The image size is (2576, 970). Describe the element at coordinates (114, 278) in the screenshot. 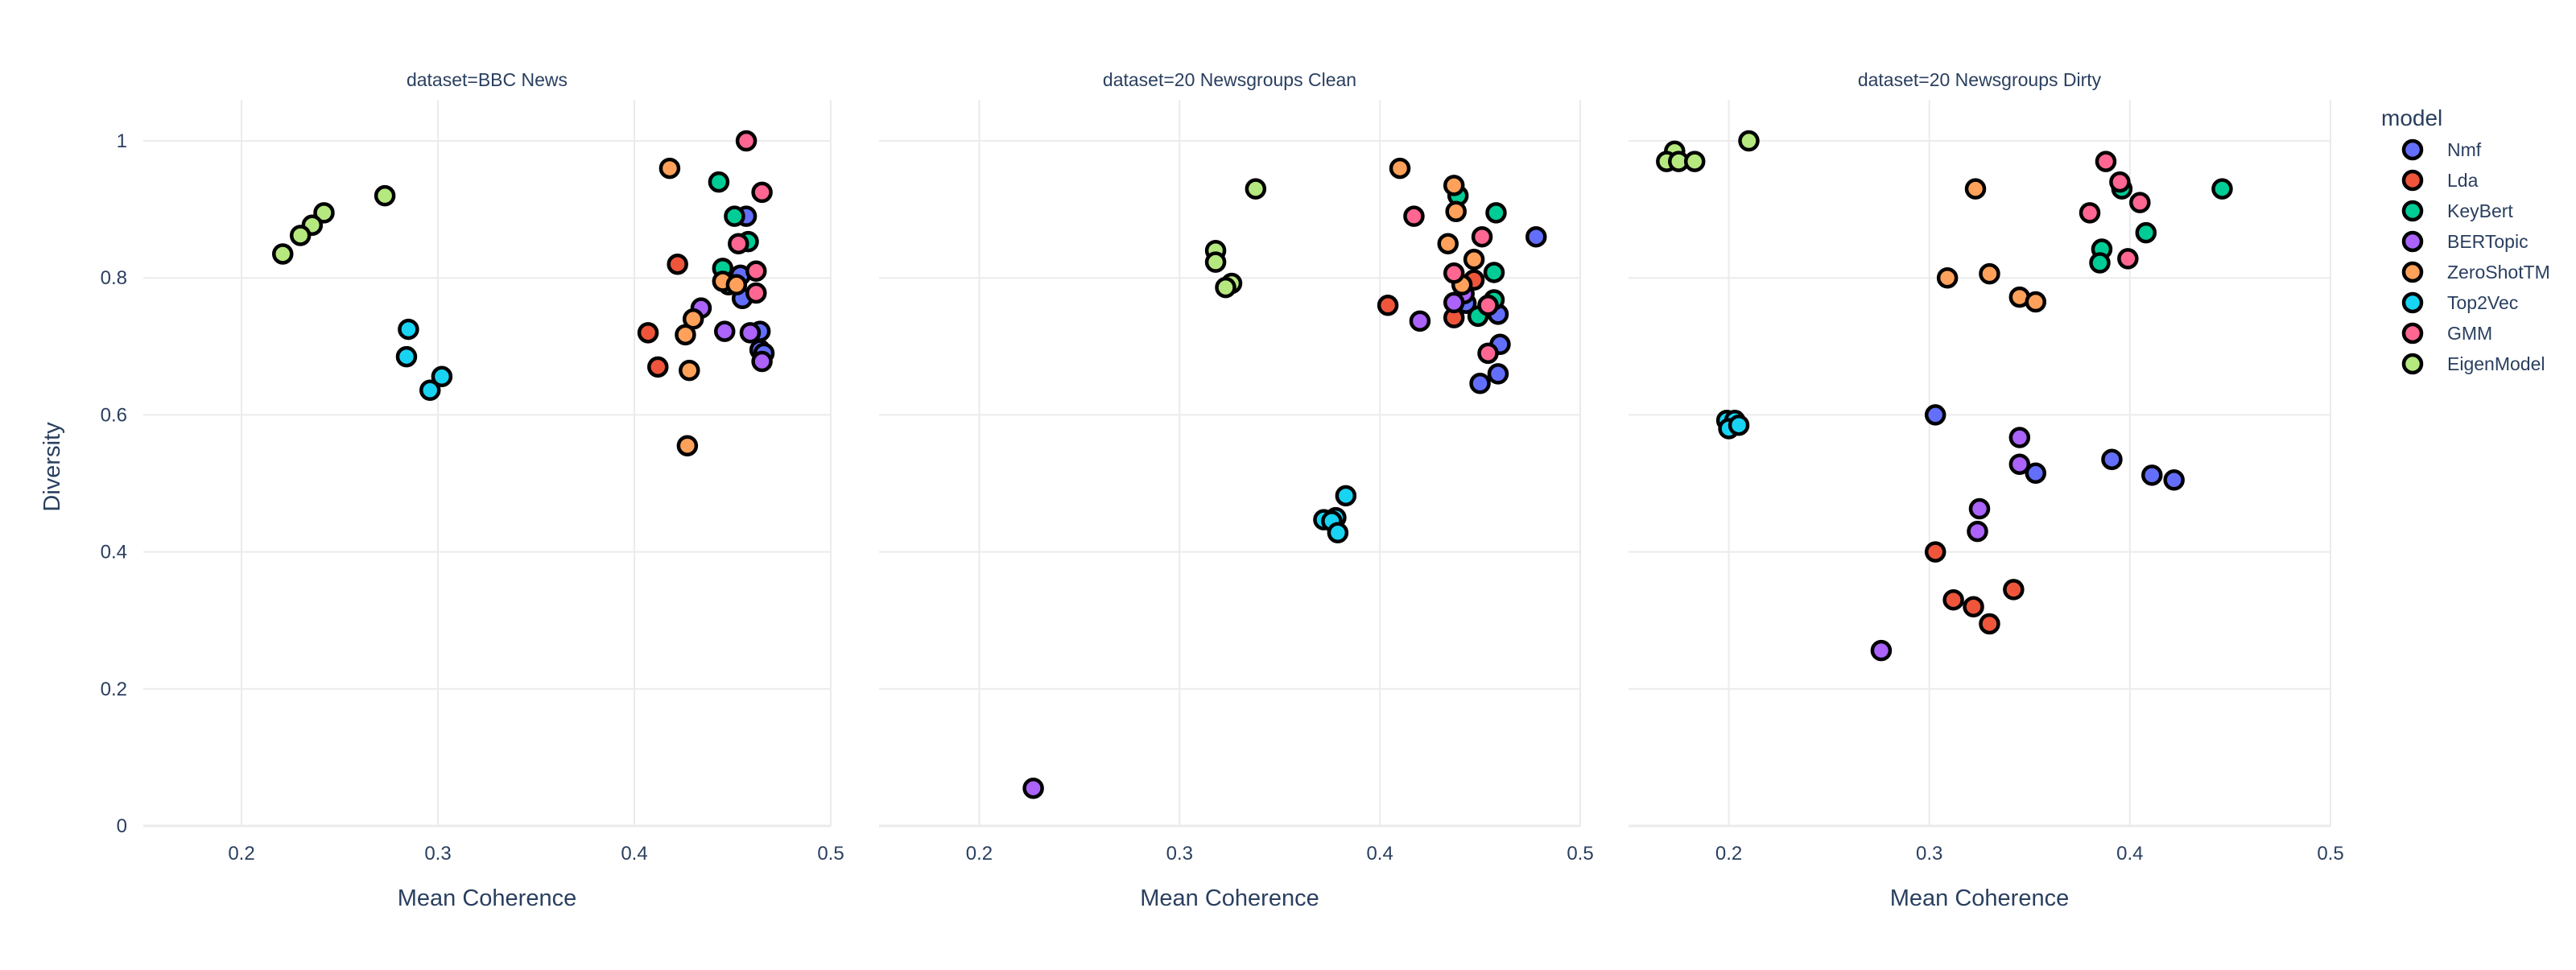

I see `y-tick-label: 0.8` at that location.